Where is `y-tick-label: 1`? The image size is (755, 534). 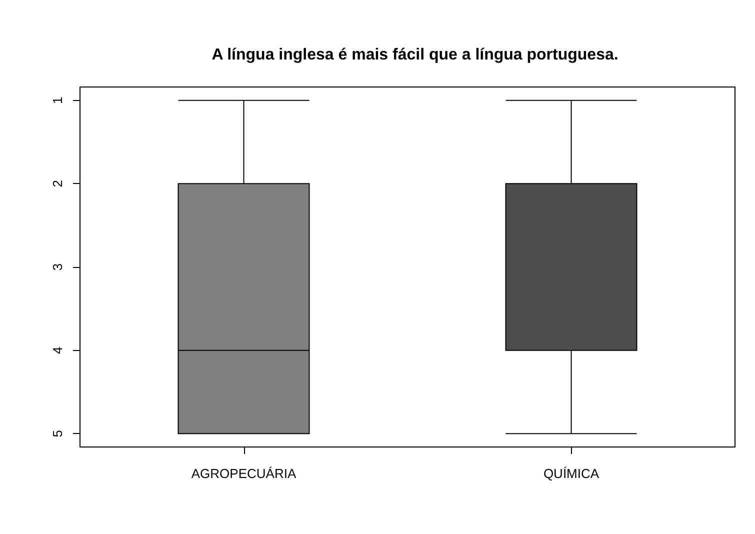
y-tick-label: 1 is located at coordinates (57, 100).